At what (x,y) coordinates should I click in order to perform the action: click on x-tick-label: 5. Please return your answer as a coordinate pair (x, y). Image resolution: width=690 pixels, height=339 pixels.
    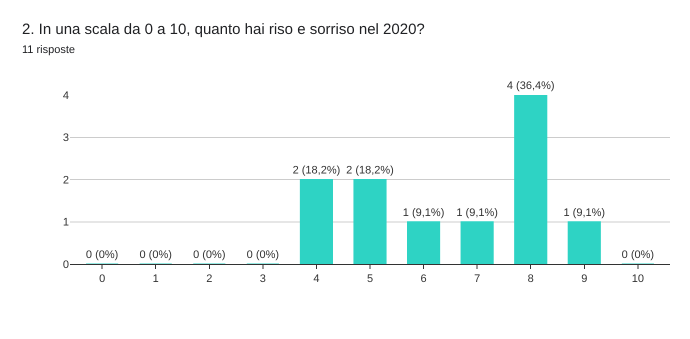
    Looking at the image, I should click on (370, 279).